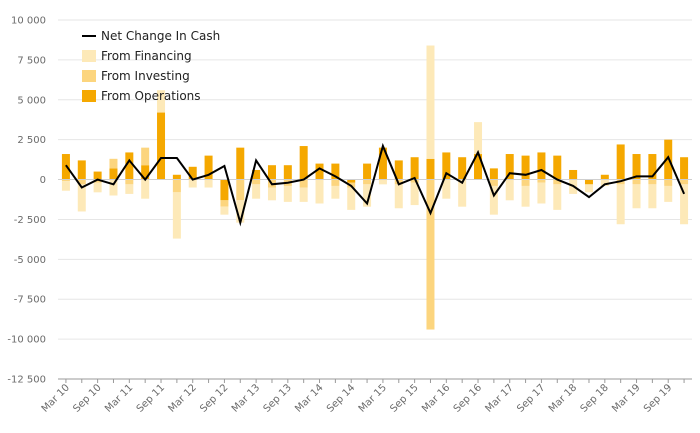 This screenshot has height=433, width=700. What do you see at coordinates (145, 76) in the screenshot?
I see `legend-label-from-investing: From Investing` at bounding box center [145, 76].